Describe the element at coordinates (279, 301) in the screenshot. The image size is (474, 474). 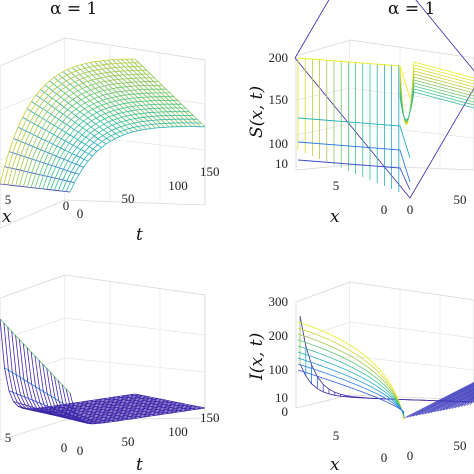
I see `tick-label: 300` at that location.